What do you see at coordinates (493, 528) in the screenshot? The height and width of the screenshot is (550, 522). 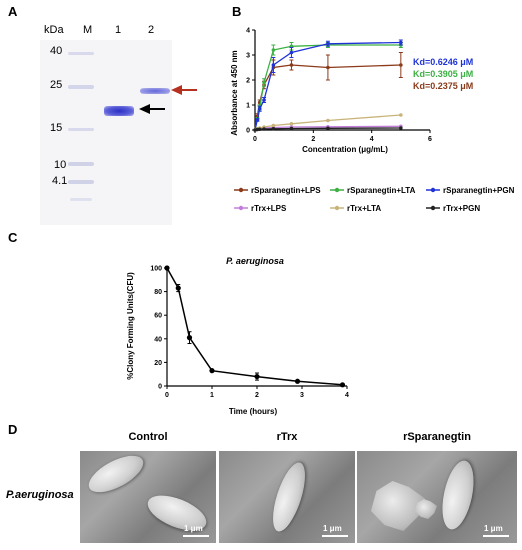 I see `sem-scale-label-rsparanegtin: 1 μm` at bounding box center [493, 528].